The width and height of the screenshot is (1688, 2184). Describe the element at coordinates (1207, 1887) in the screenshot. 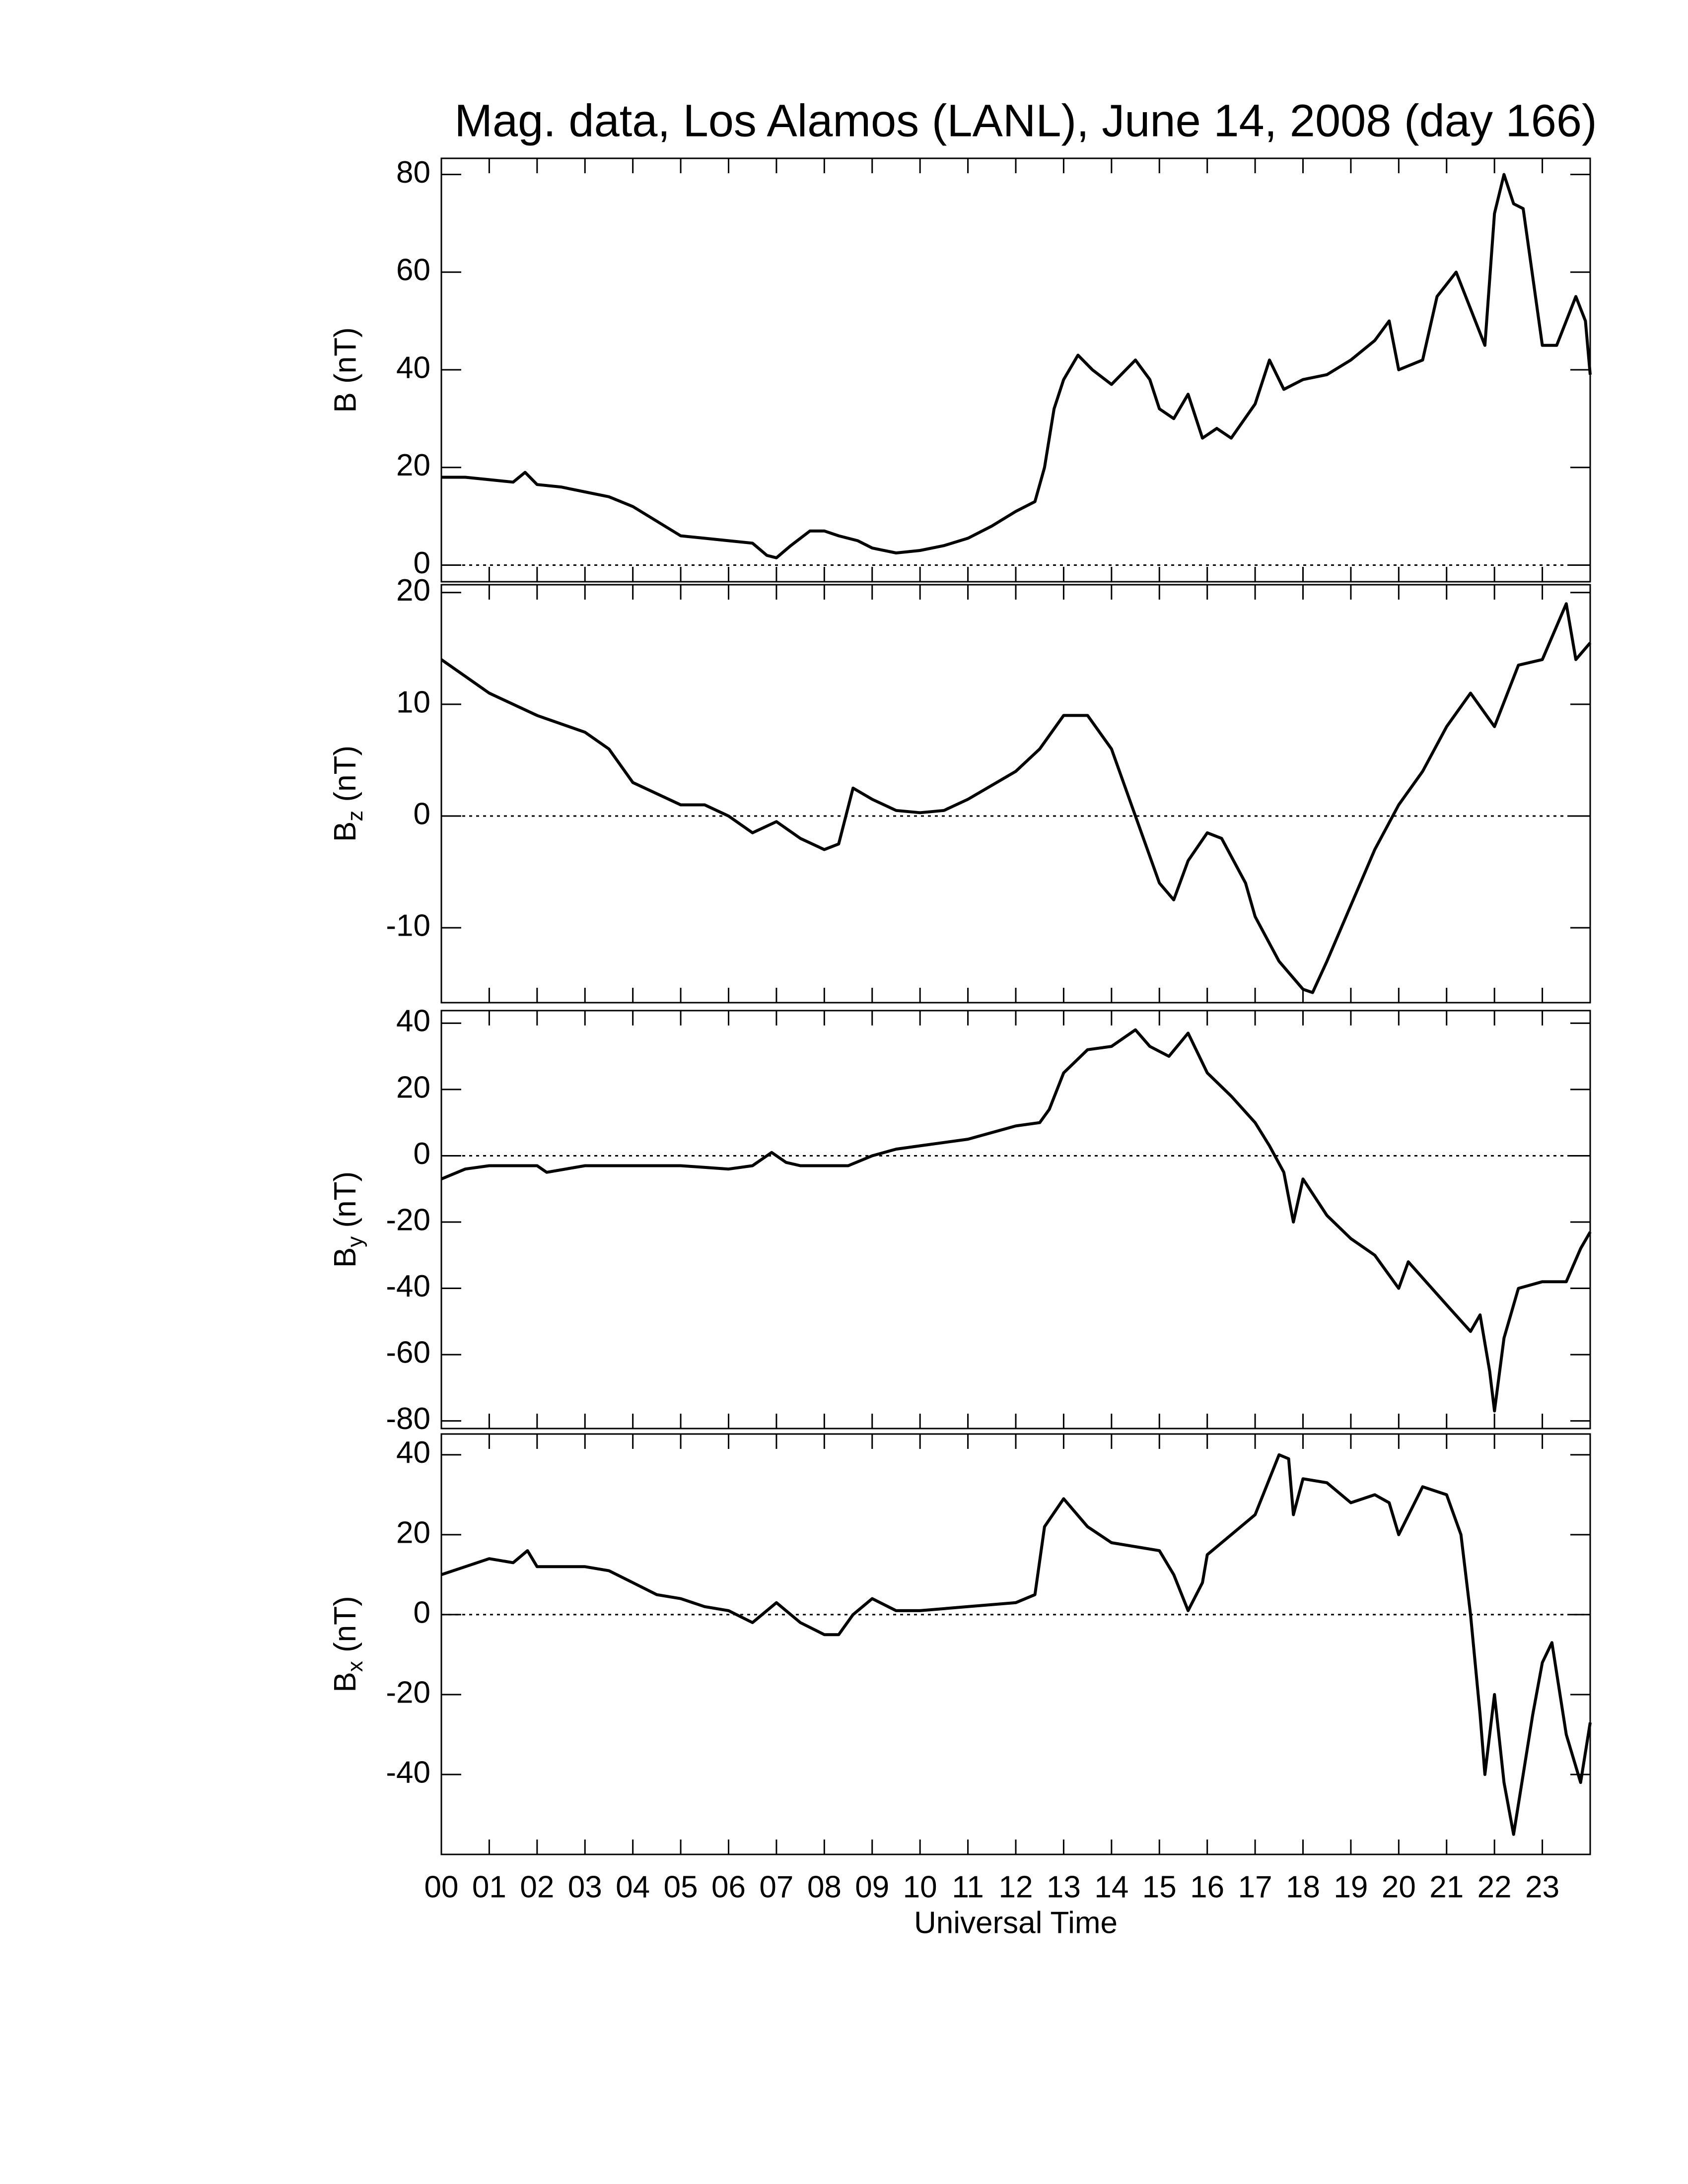

I see `x-tick-label: 16` at that location.